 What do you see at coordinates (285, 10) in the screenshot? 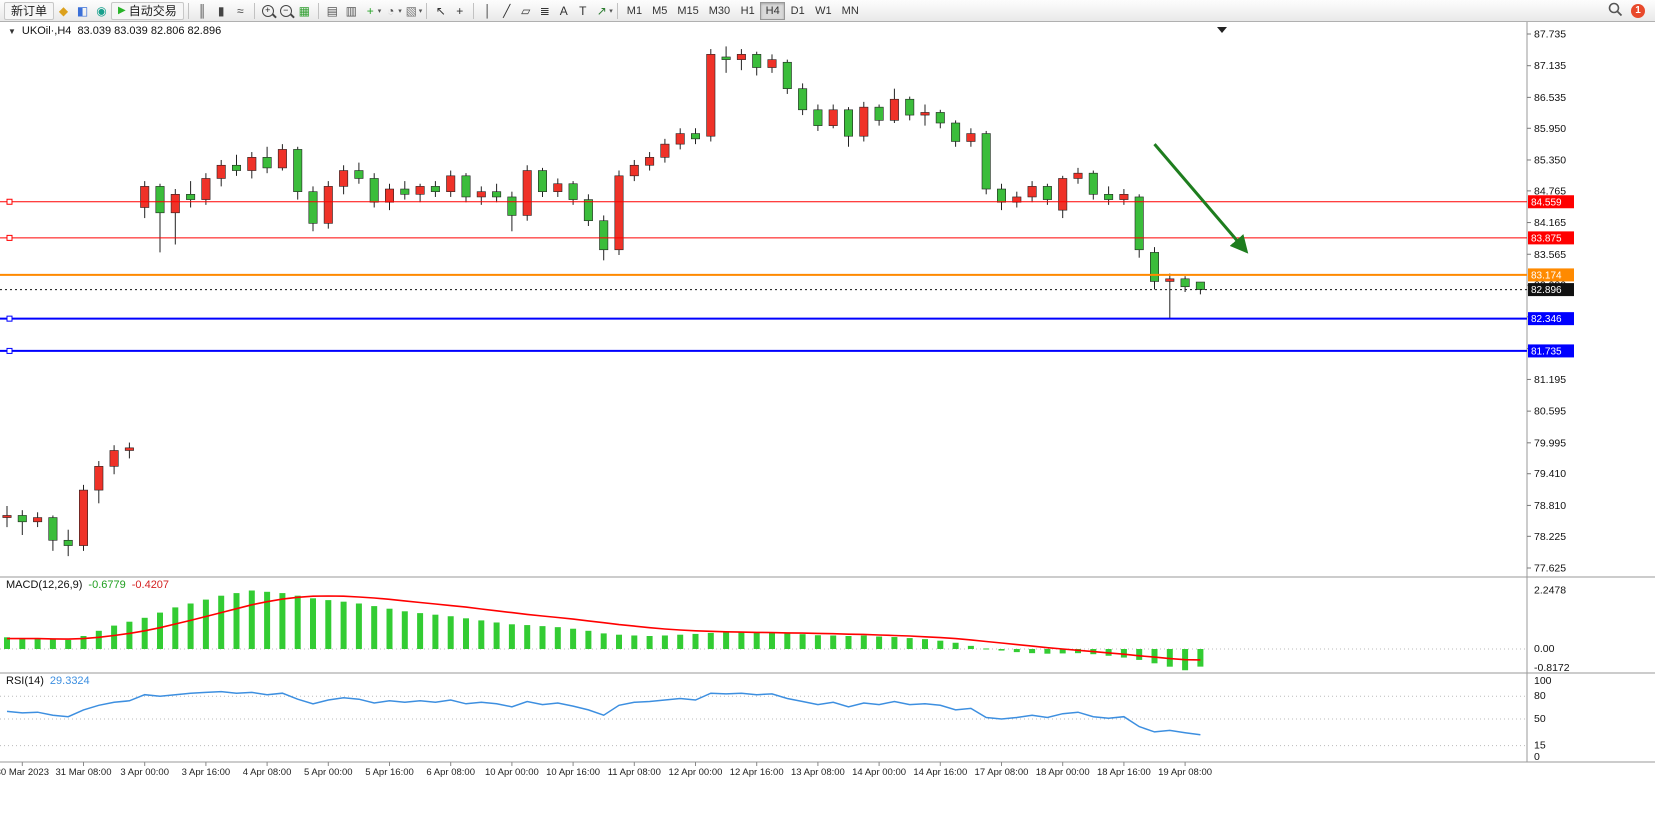
I see `zoom-out-icon: −` at bounding box center [285, 10].